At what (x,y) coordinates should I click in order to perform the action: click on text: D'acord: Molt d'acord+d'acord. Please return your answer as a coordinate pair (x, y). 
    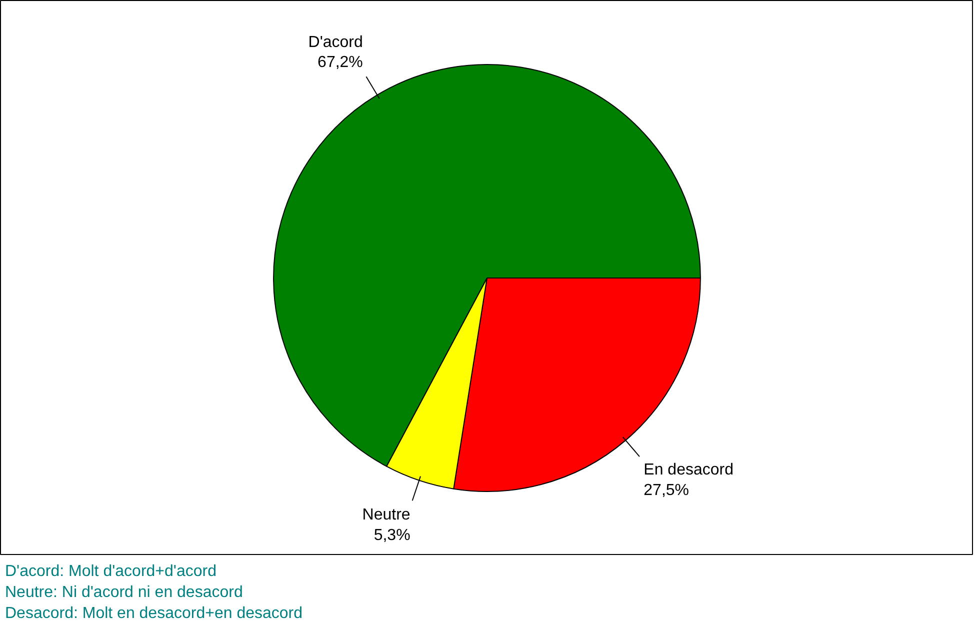
    Looking at the image, I should click on (110, 571).